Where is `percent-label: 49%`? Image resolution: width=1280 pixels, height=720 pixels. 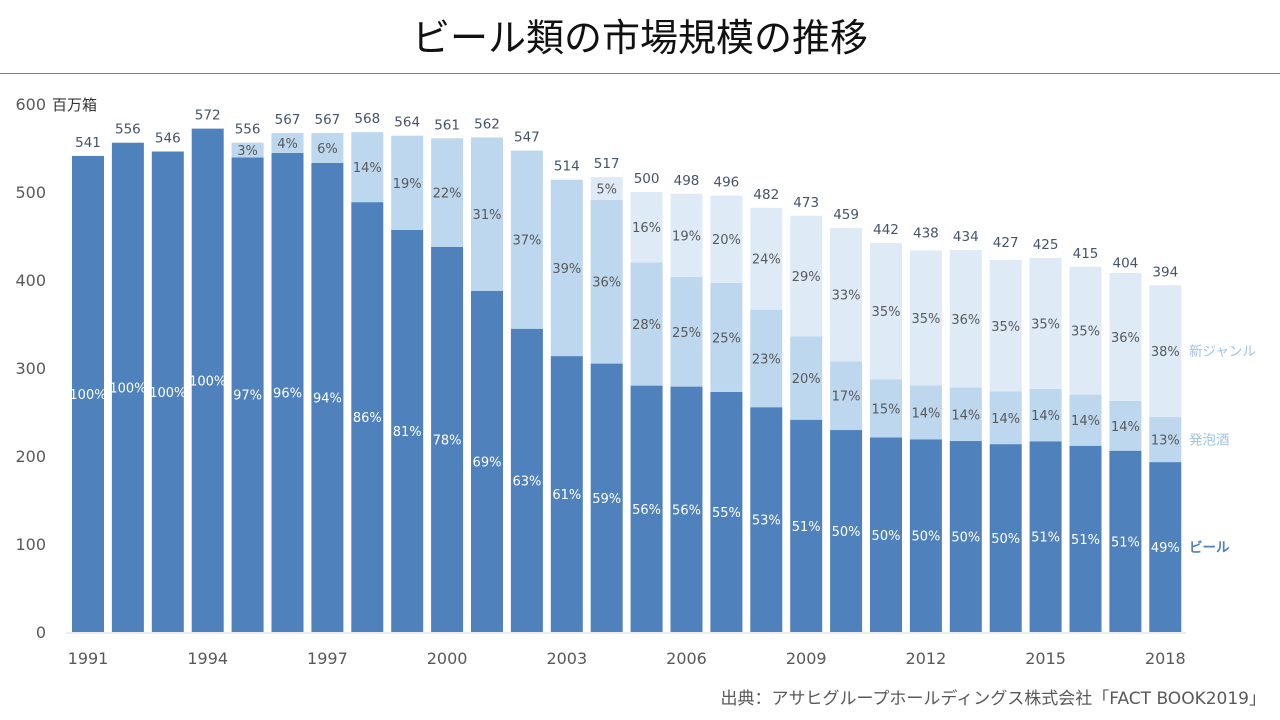 percent-label: 49% is located at coordinates (1165, 548).